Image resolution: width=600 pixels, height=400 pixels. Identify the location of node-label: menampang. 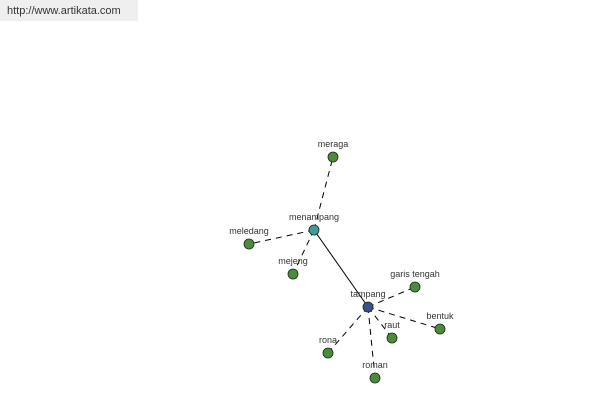
(314, 217).